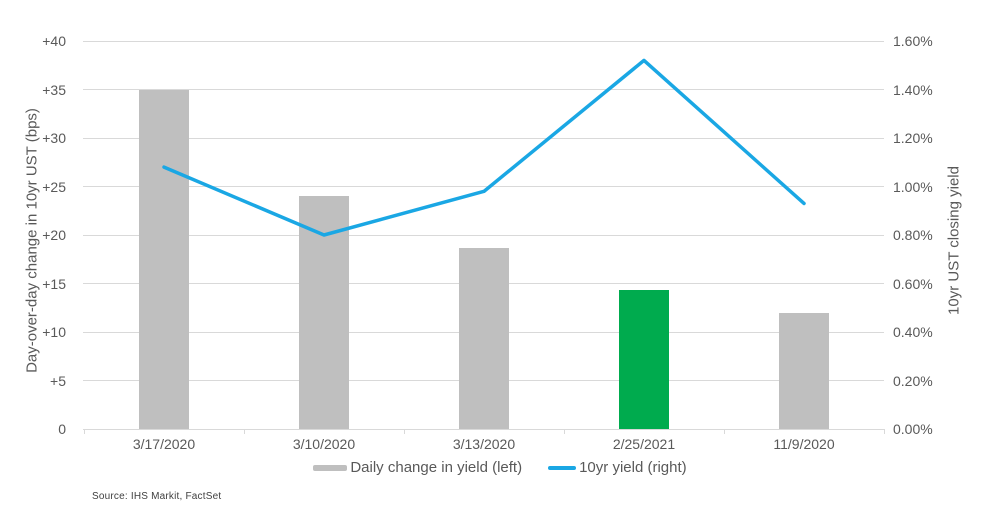  What do you see at coordinates (324, 312) in the screenshot?
I see `bar-3-10-2020` at bounding box center [324, 312].